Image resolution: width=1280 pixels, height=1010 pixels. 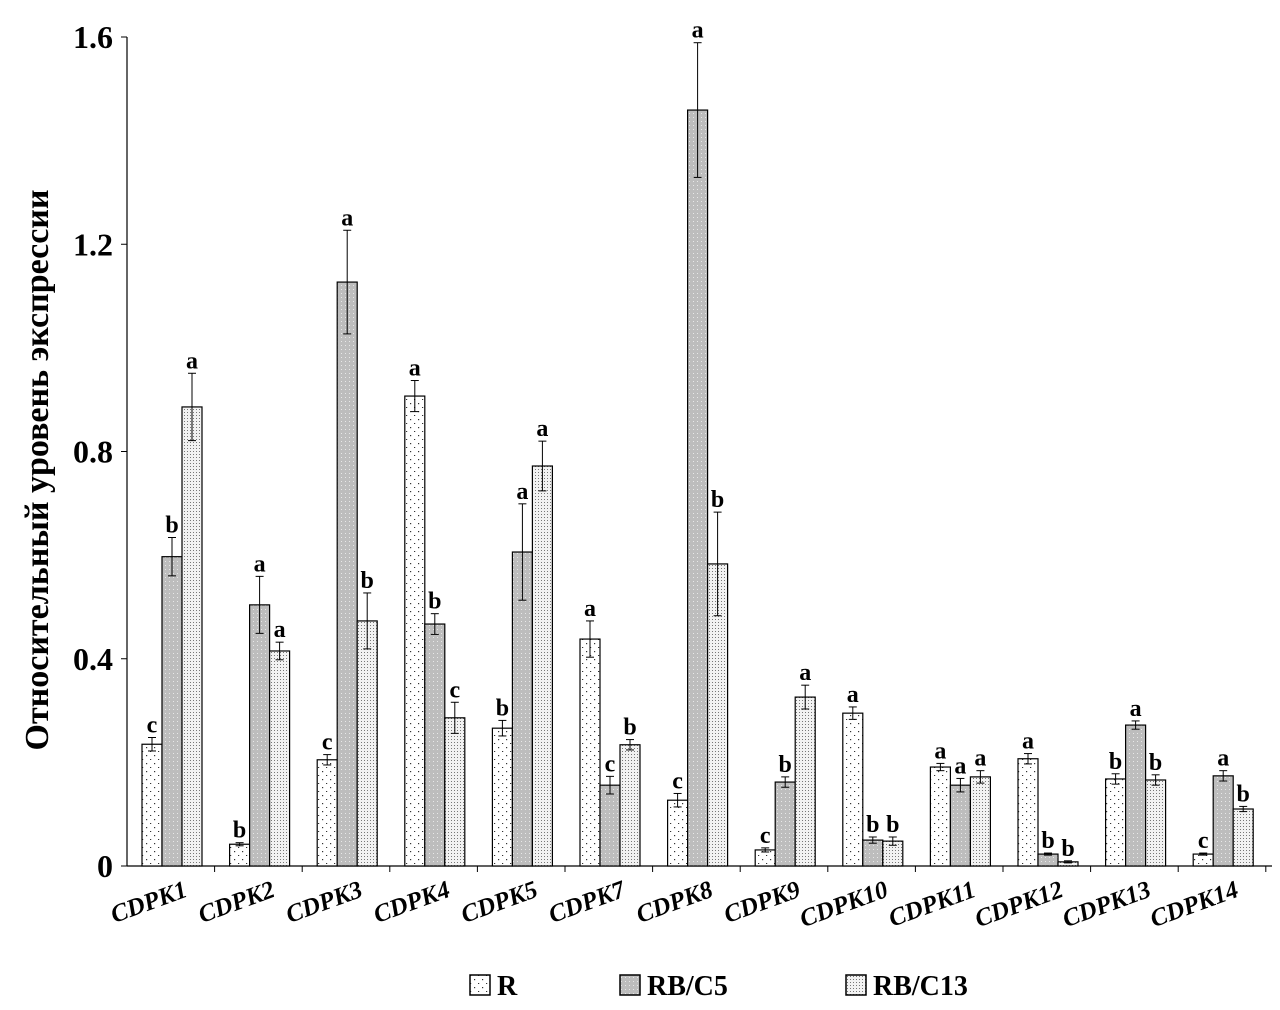 I want to click on legend-label: RB/C13, so click(x=920, y=986).